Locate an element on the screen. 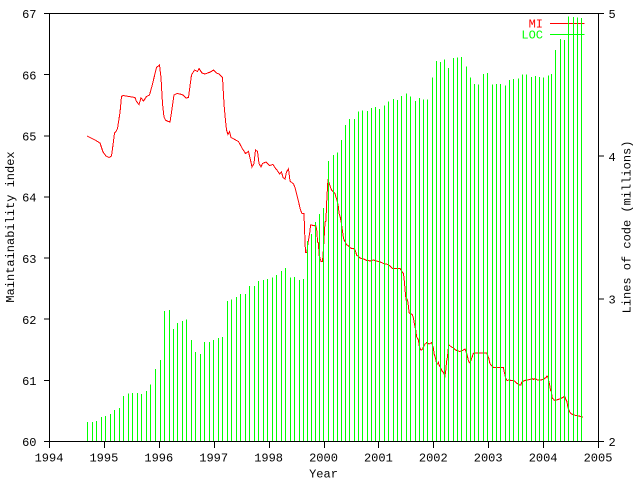  svg-text: 66 is located at coordinates (29, 76).